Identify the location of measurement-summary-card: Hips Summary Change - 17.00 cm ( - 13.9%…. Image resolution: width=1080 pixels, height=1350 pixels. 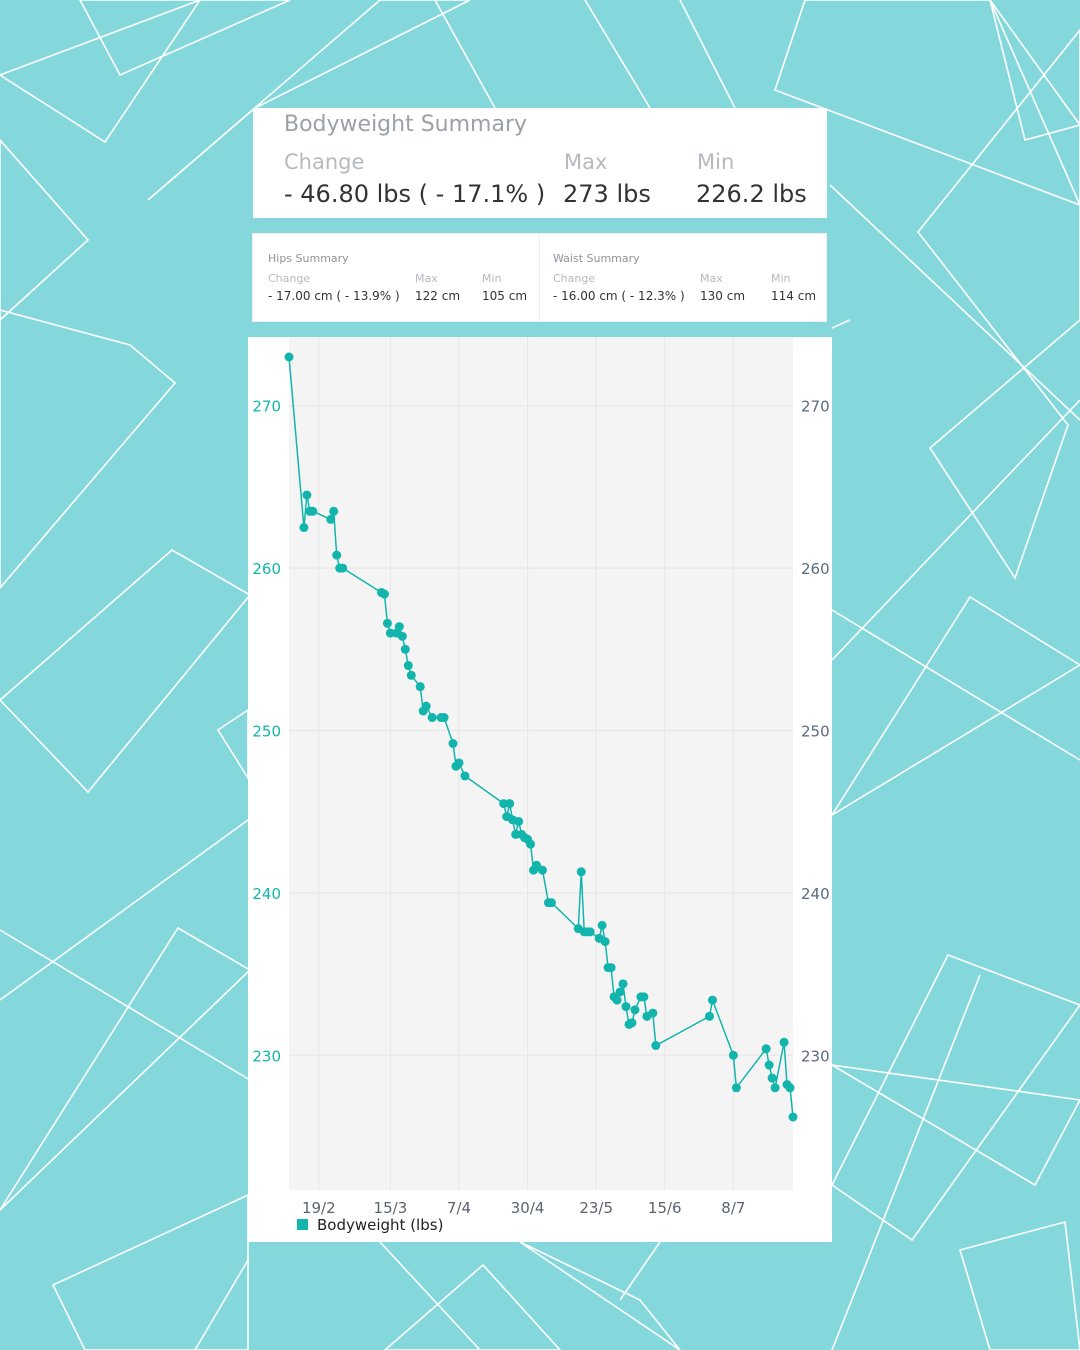
(539, 277).